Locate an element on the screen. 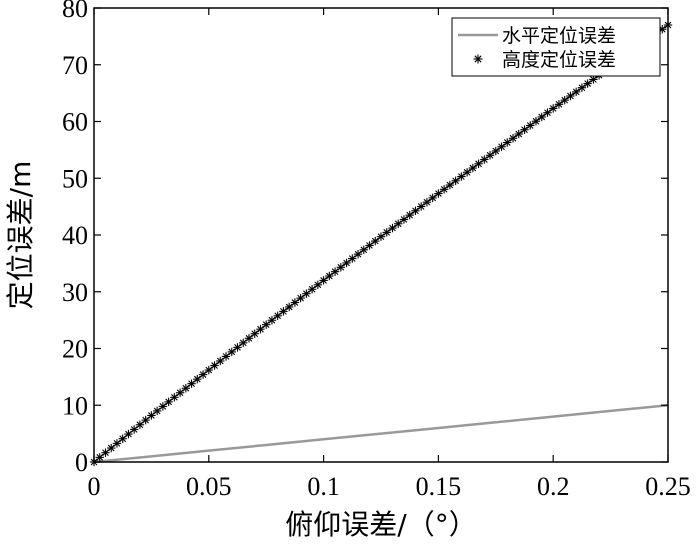 The width and height of the screenshot is (700, 545). x-tick-label: 0 is located at coordinates (94, 486).